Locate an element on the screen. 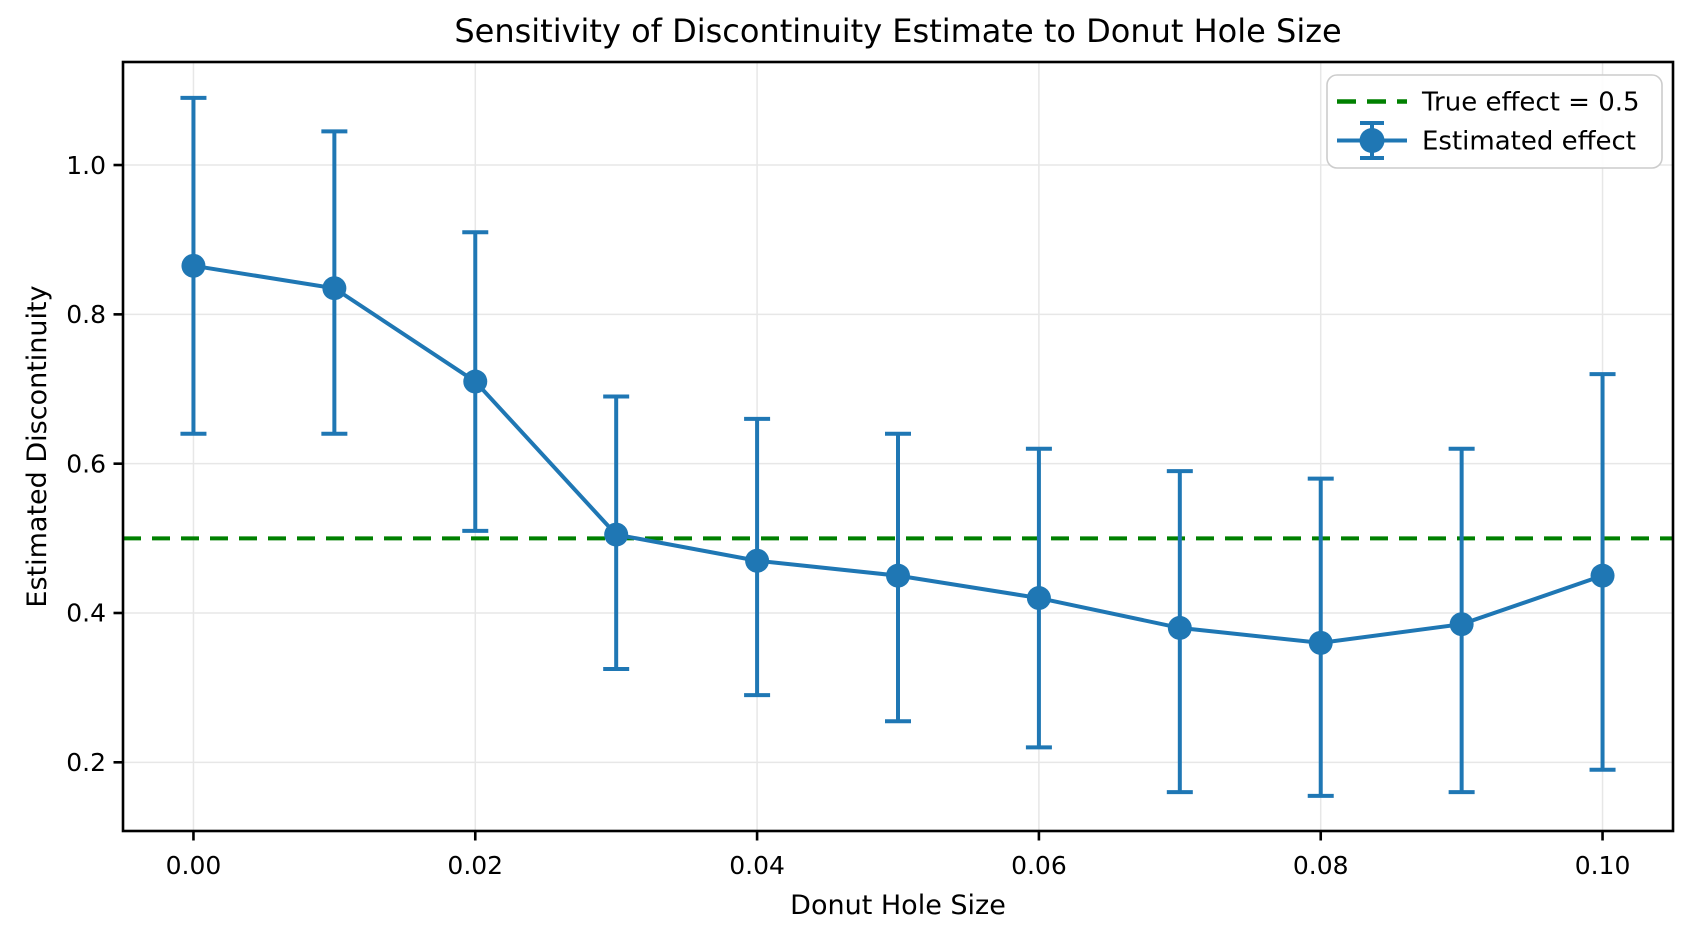  legend: True effect = 0.5 Estimated effect is located at coordinates (1494, 121).